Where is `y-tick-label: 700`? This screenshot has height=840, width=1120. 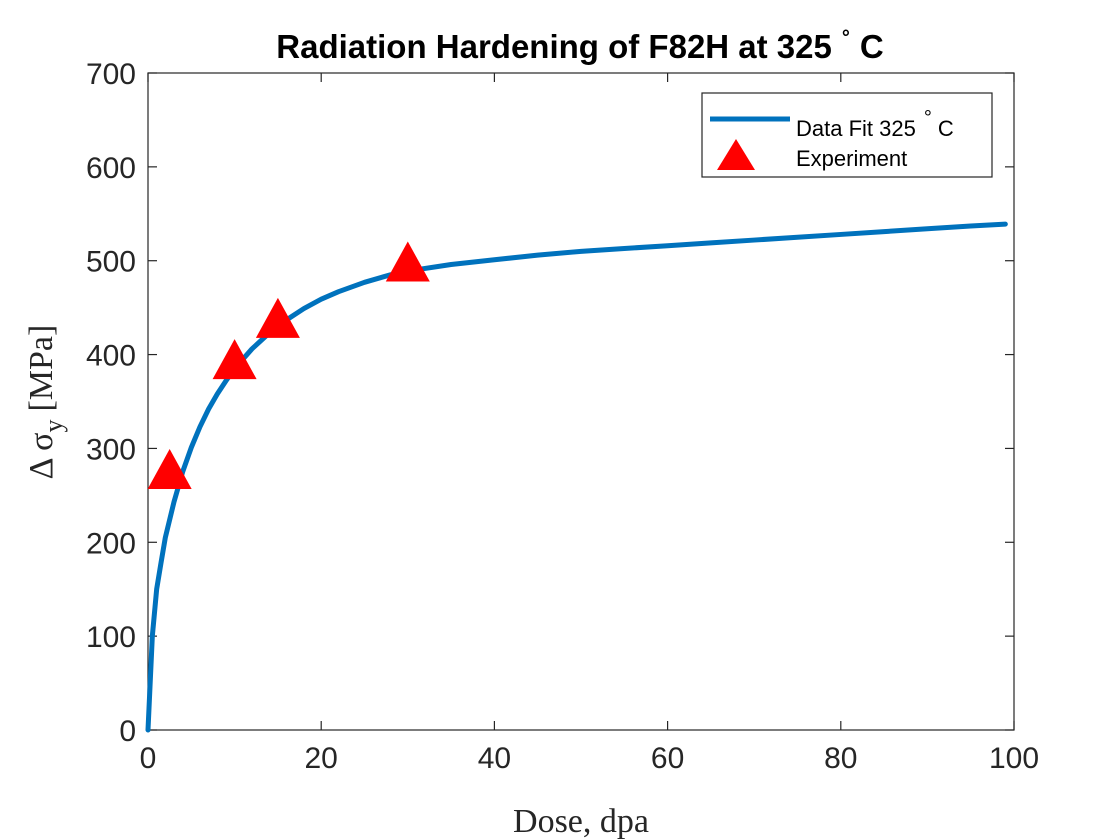 y-tick-label: 700 is located at coordinates (111, 74).